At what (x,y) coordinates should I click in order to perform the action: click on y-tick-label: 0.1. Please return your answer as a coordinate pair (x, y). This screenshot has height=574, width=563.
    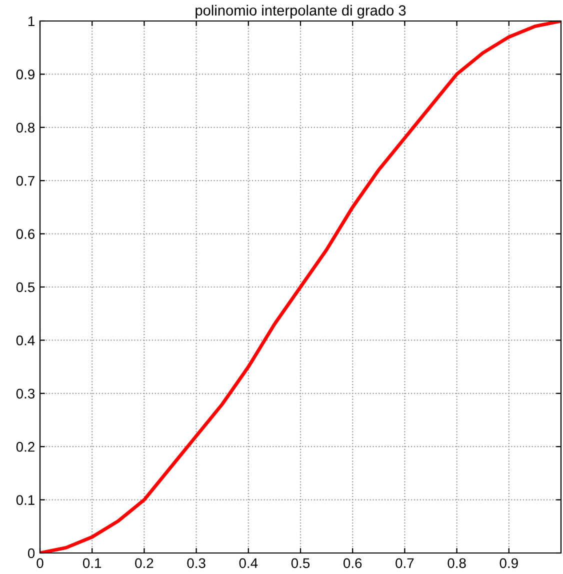
    Looking at the image, I should click on (25, 500).